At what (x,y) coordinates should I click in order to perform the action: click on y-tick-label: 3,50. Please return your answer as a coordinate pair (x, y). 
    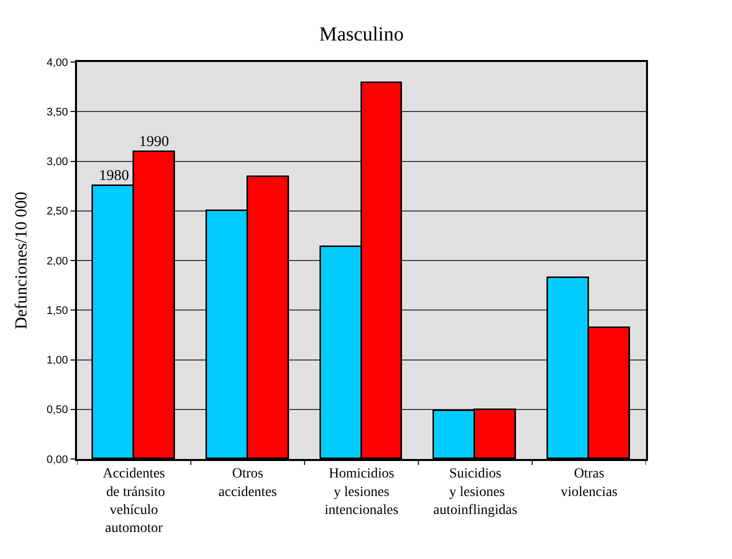
    Looking at the image, I should click on (57, 112).